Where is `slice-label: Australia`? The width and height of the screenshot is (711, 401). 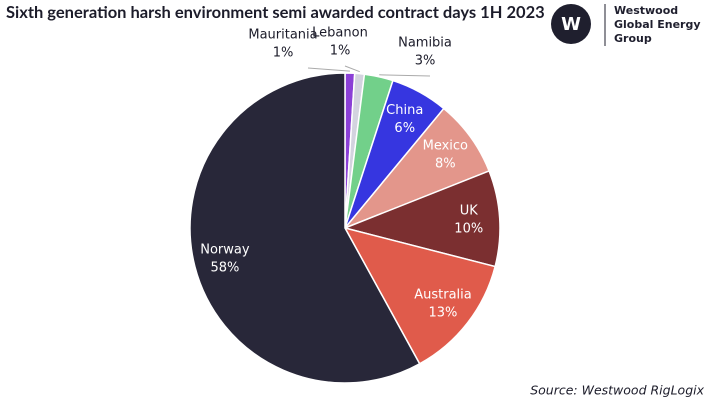
slice-label: Australia is located at coordinates (443, 295).